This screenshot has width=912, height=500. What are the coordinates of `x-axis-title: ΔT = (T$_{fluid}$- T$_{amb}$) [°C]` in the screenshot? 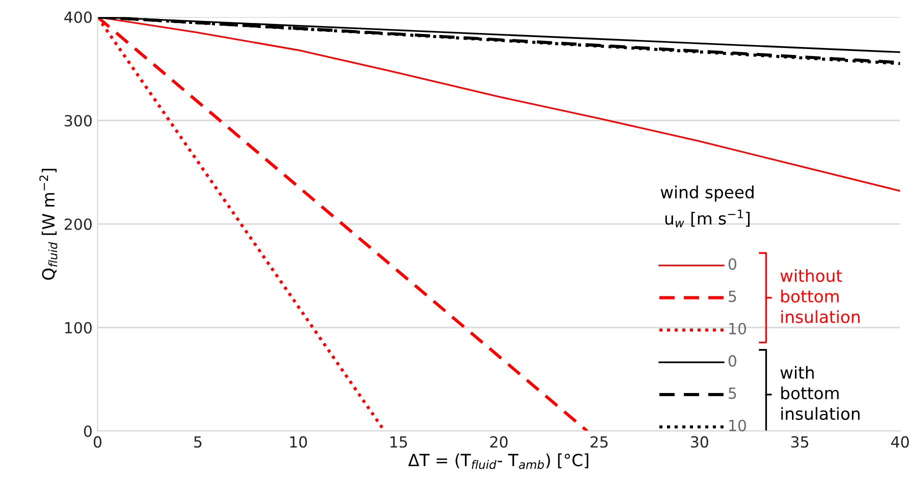 It's located at (498, 461).